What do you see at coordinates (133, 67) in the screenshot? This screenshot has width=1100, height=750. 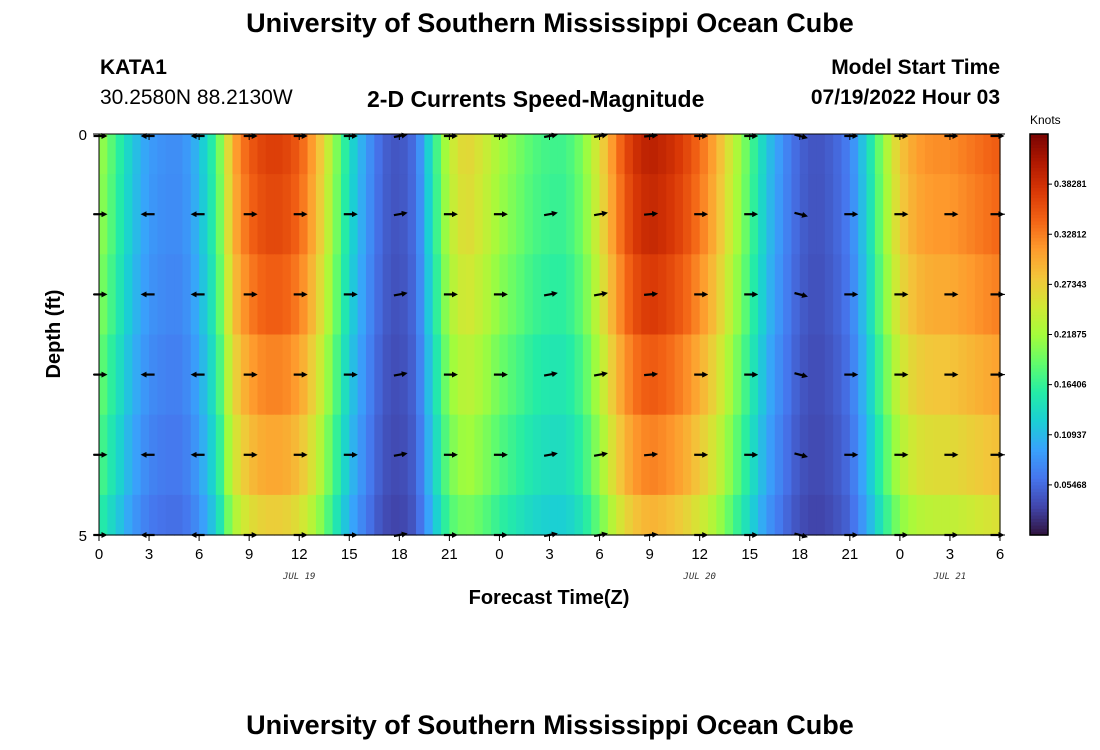 I see `station-id: KATA1` at bounding box center [133, 67].